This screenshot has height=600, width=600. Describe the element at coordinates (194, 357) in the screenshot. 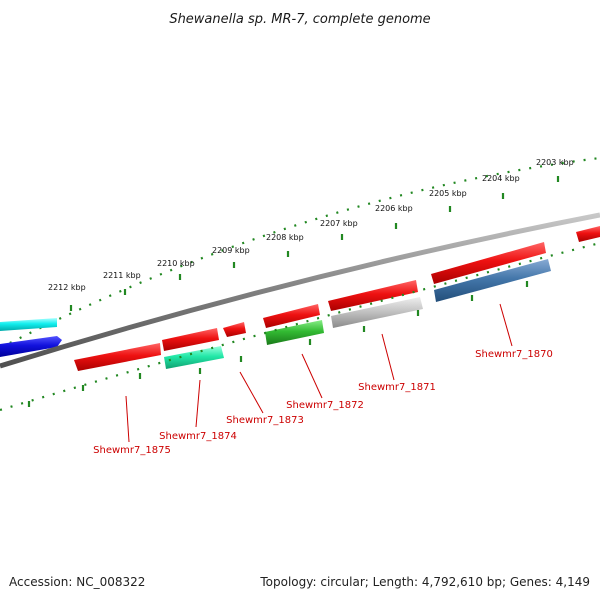

I see `gene-feature-teal` at that location.